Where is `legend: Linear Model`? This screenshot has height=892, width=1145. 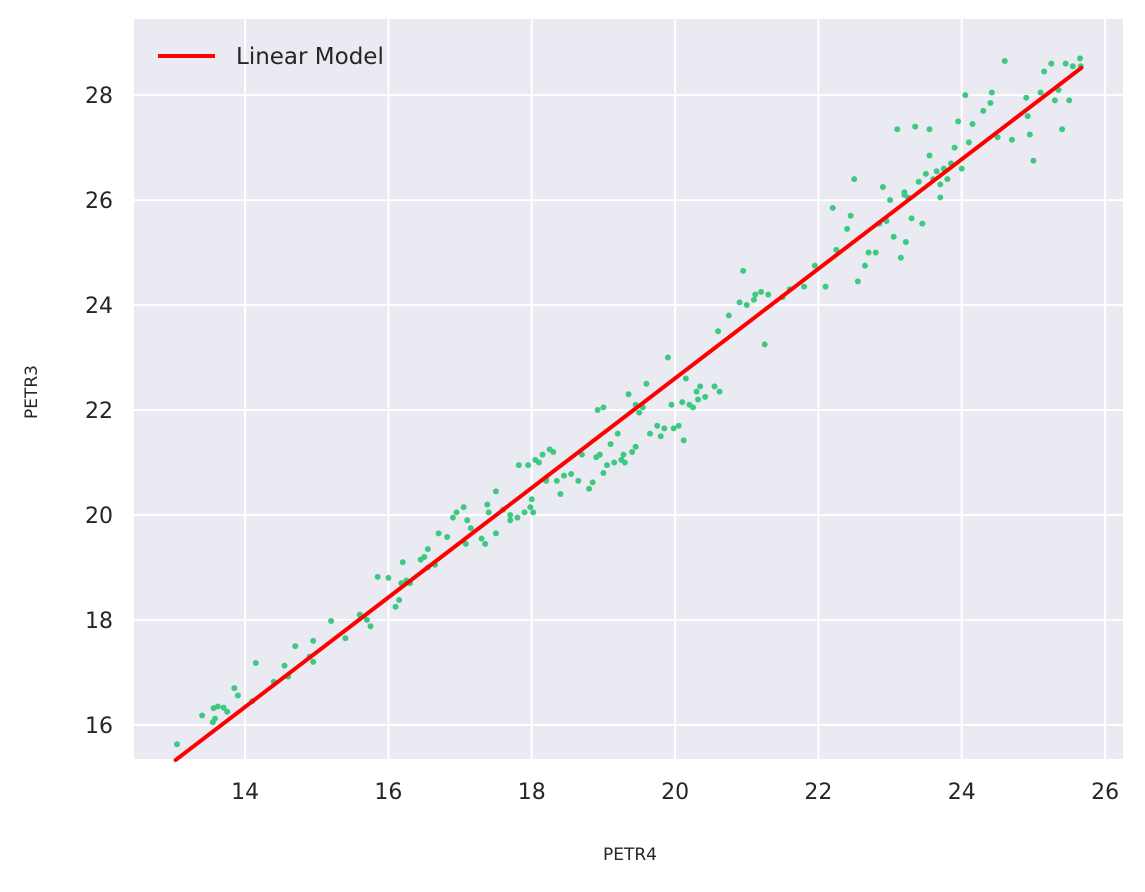
legend: Linear Model is located at coordinates (271, 57).